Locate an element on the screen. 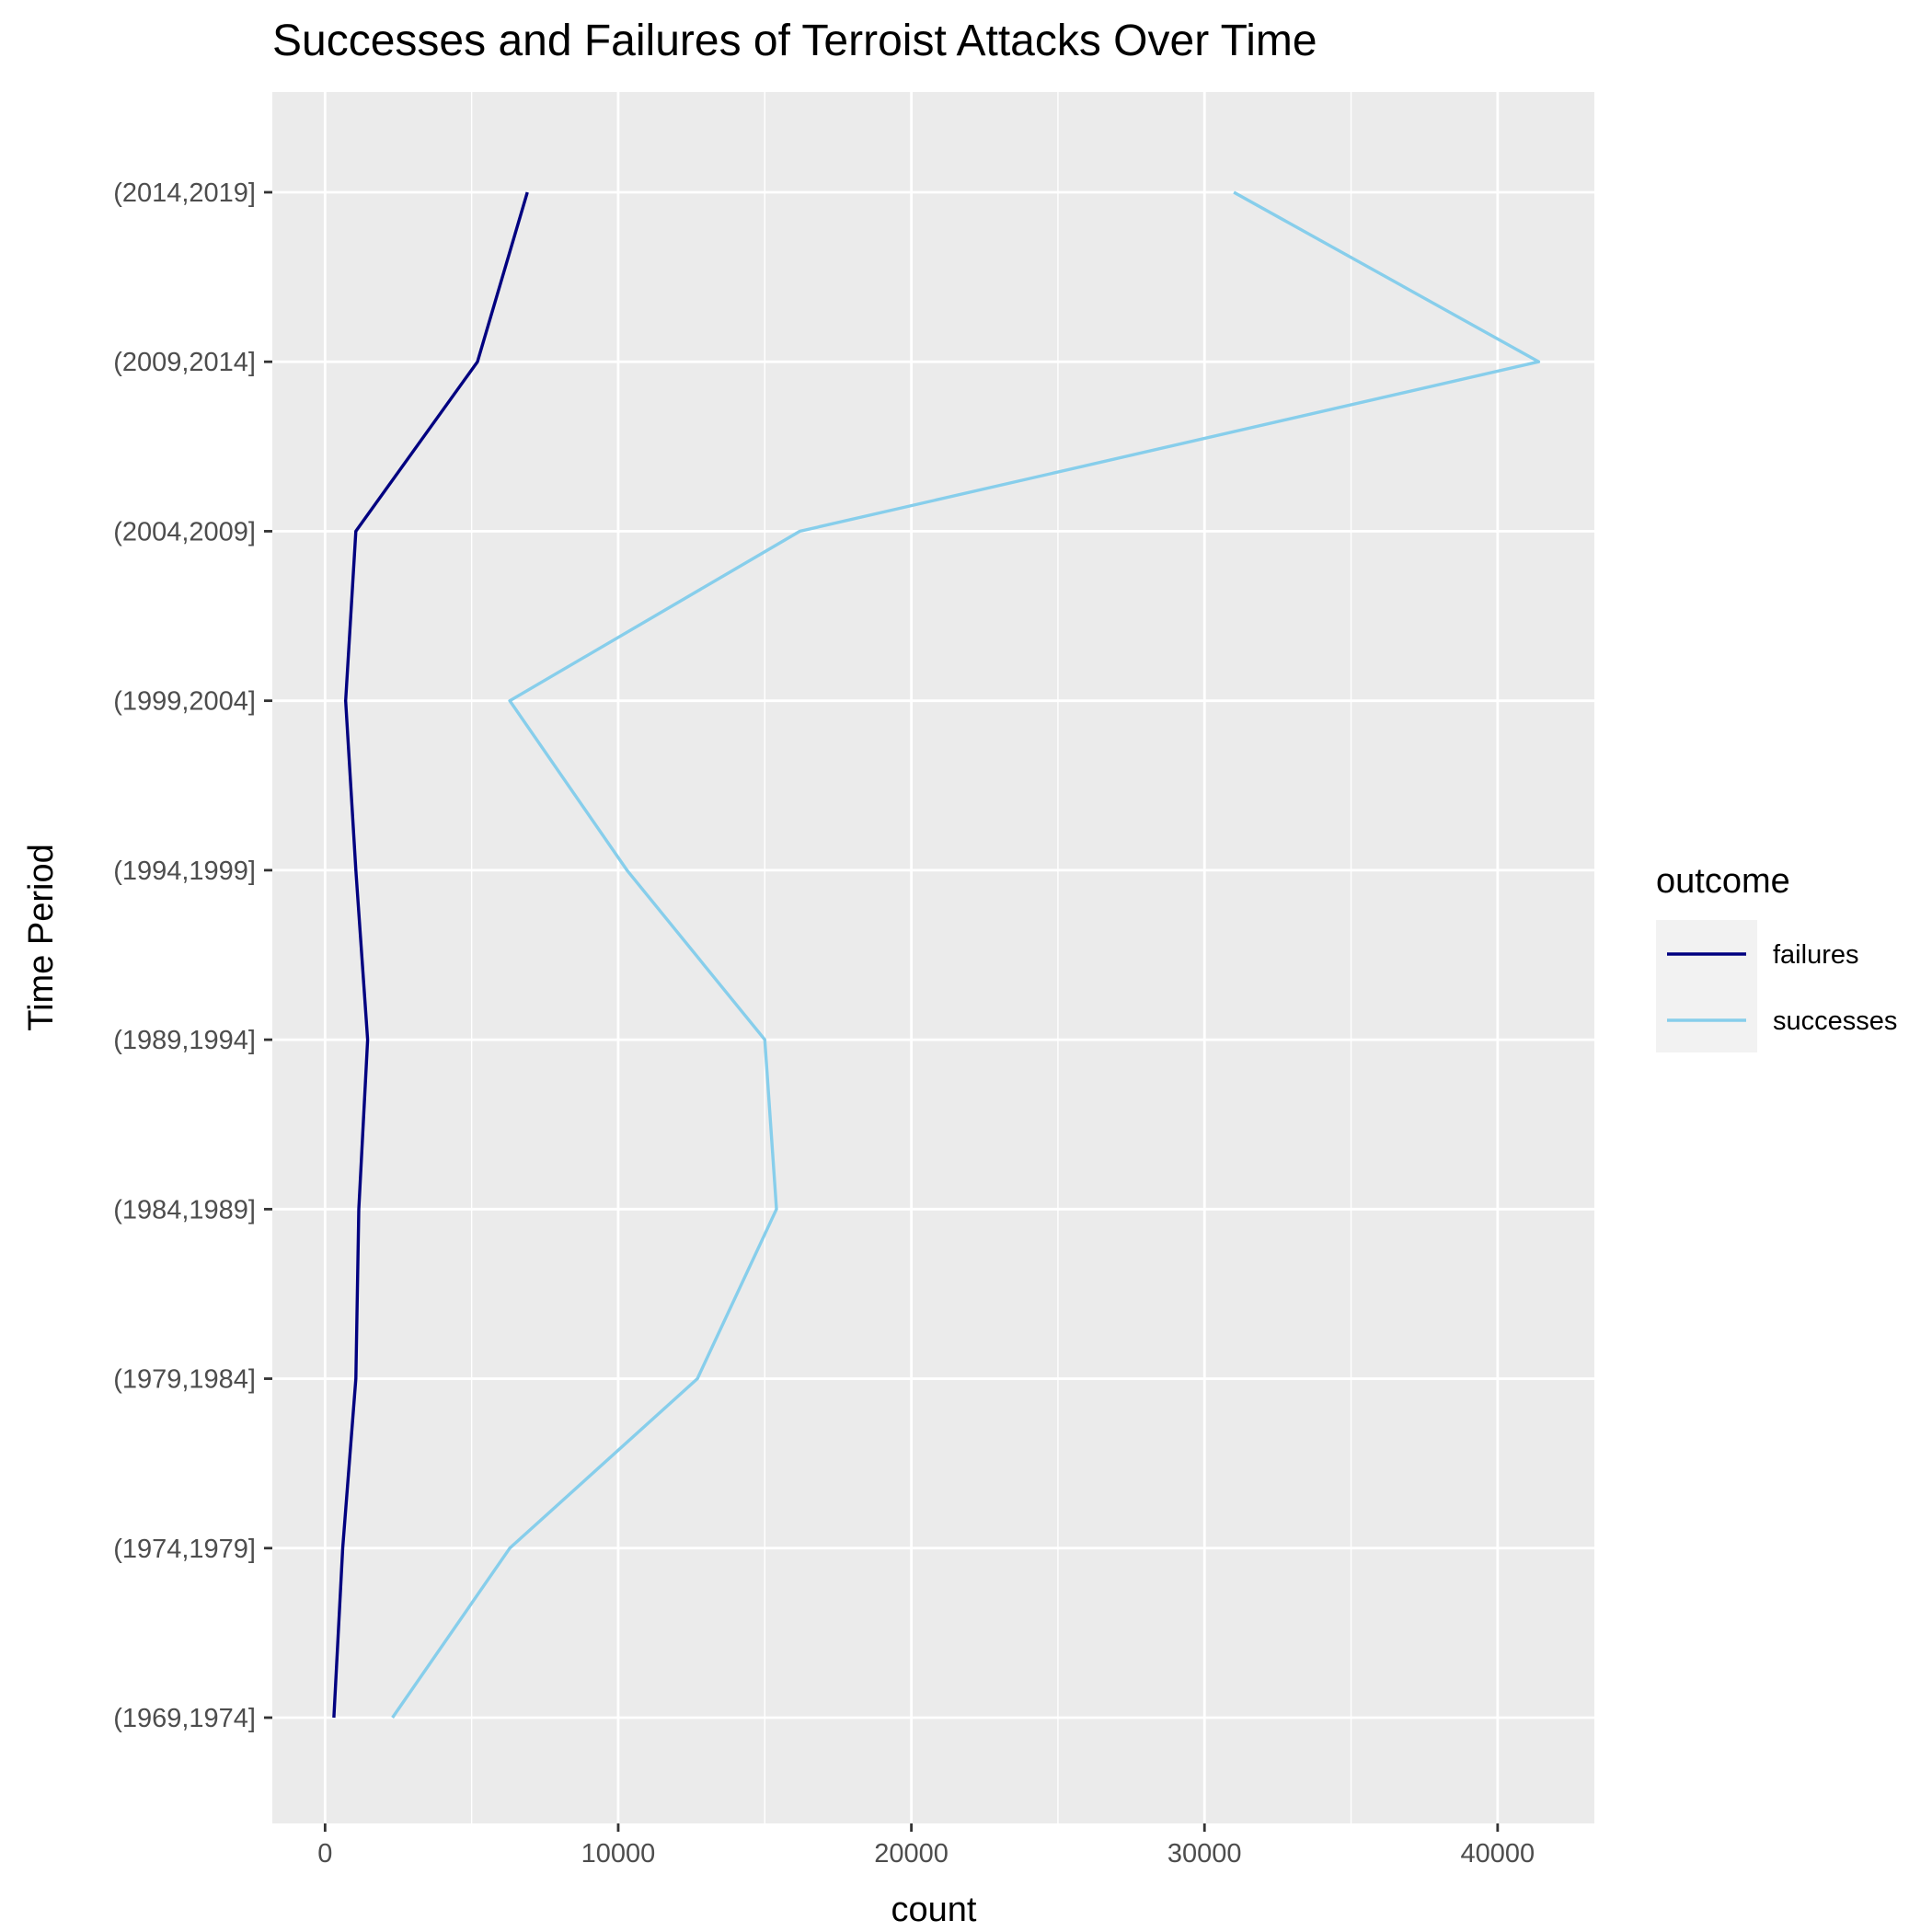 Image resolution: width=1932 pixels, height=1932 pixels. series-line-failures is located at coordinates (430, 955).